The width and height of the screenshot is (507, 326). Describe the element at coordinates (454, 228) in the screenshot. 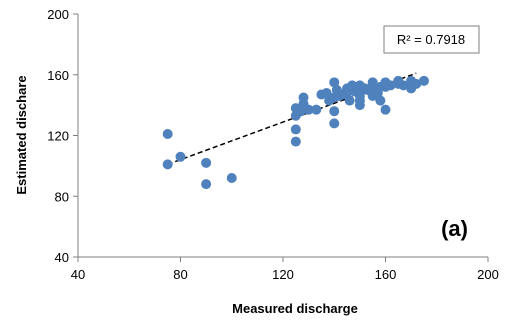

I see `panel-label: (a)` at that location.